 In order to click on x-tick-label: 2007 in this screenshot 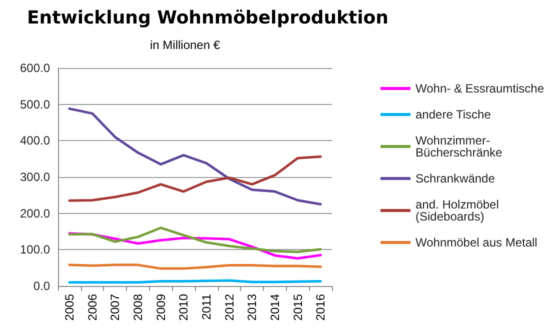, I will do `click(115, 307)`.